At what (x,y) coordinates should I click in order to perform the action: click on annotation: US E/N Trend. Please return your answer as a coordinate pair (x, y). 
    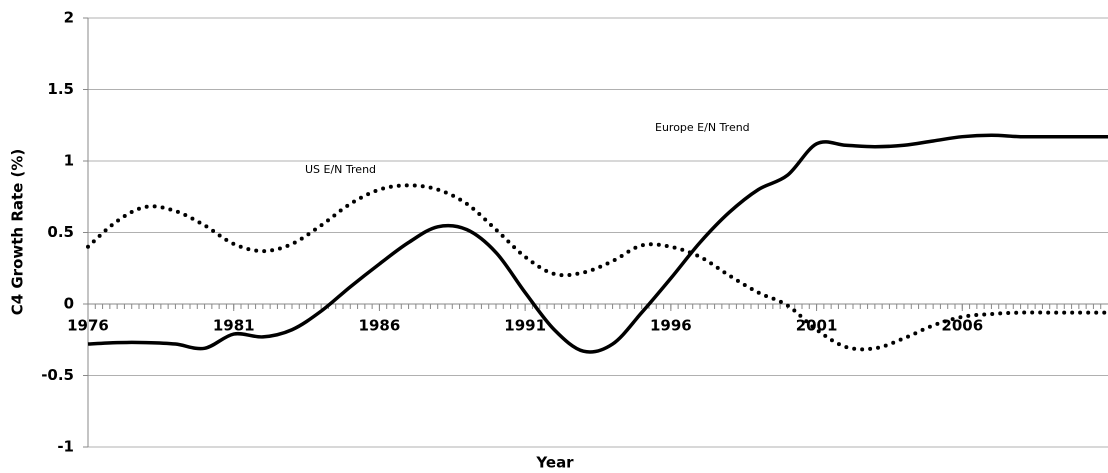
    Looking at the image, I should click on (340, 169).